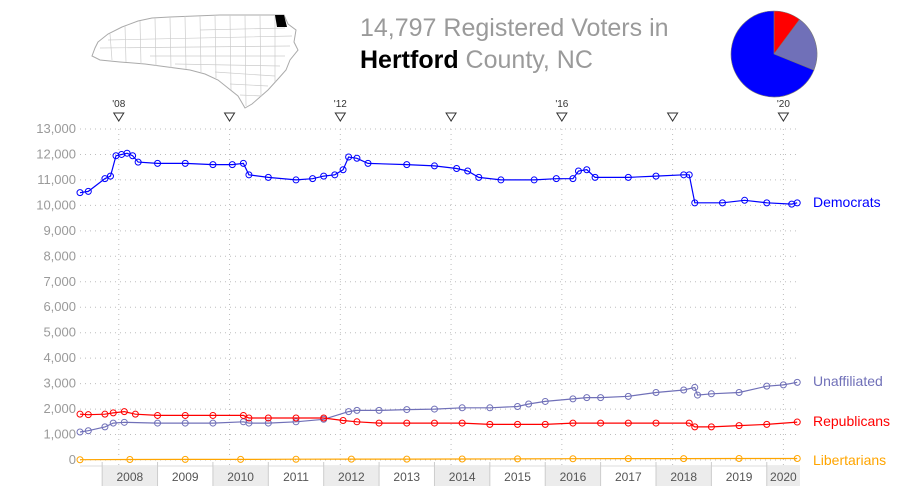  Describe the element at coordinates (851, 421) in the screenshot. I see `series-label-republicans: Republicans` at that location.